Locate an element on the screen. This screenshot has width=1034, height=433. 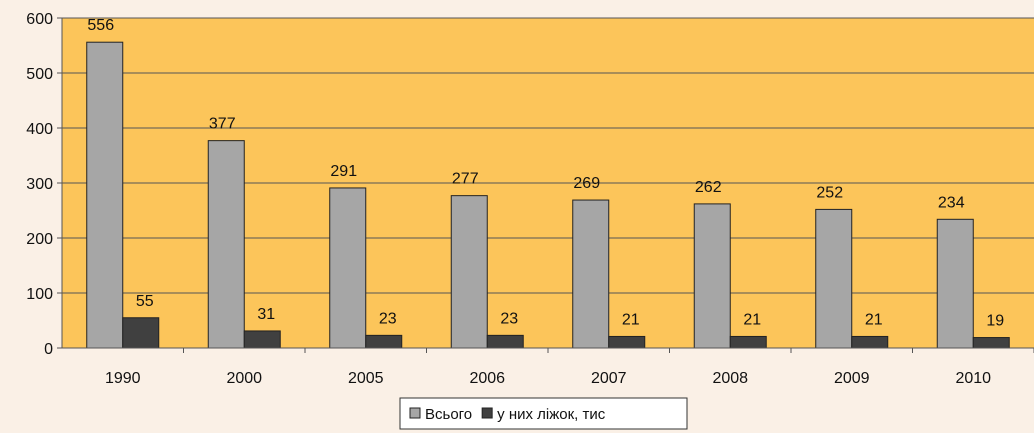
bar-beds-2010 is located at coordinates (991, 343).